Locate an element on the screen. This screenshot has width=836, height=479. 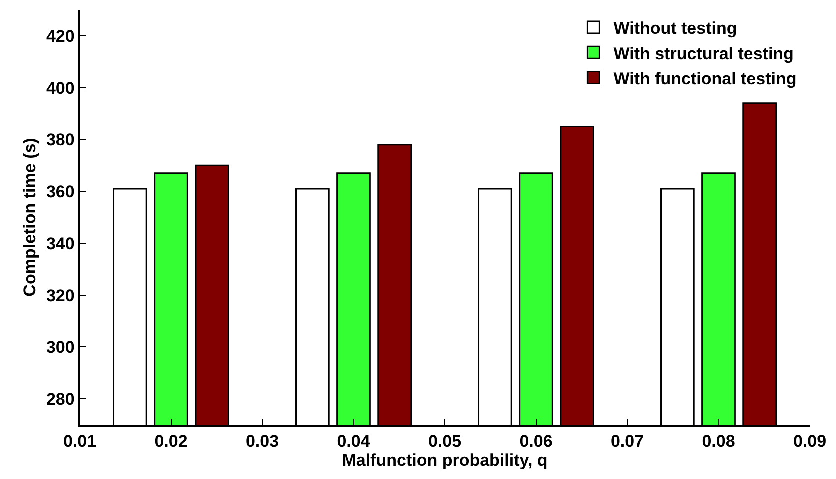
x-tick-label: 0.04 is located at coordinates (354, 442).